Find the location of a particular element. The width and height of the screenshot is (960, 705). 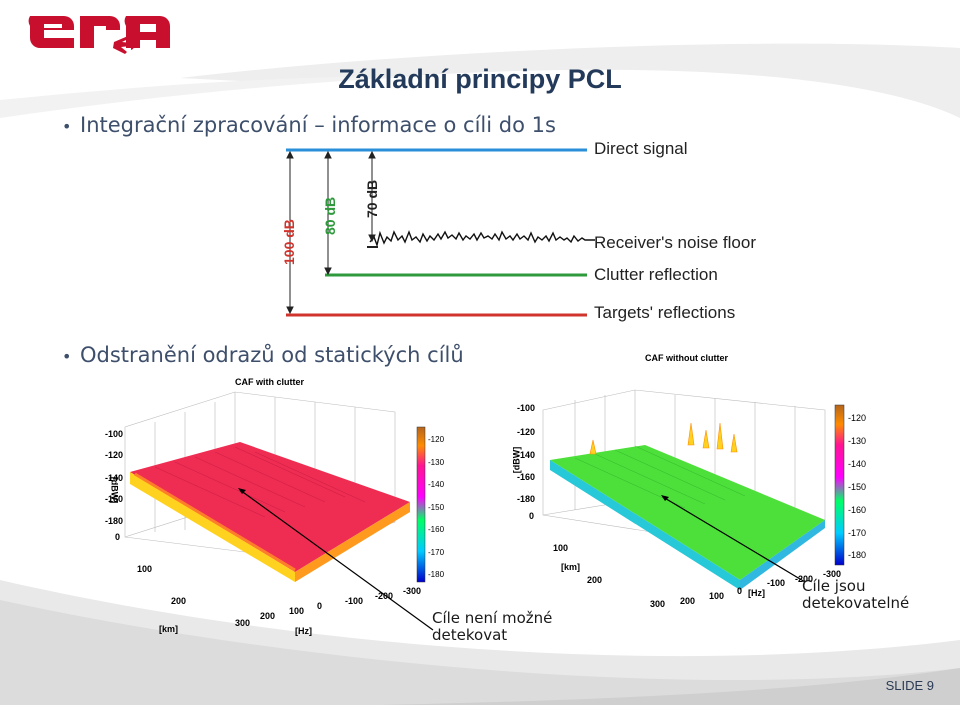

note-targets-detectable: Cíle jsou detekovatelné is located at coordinates (855, 595).